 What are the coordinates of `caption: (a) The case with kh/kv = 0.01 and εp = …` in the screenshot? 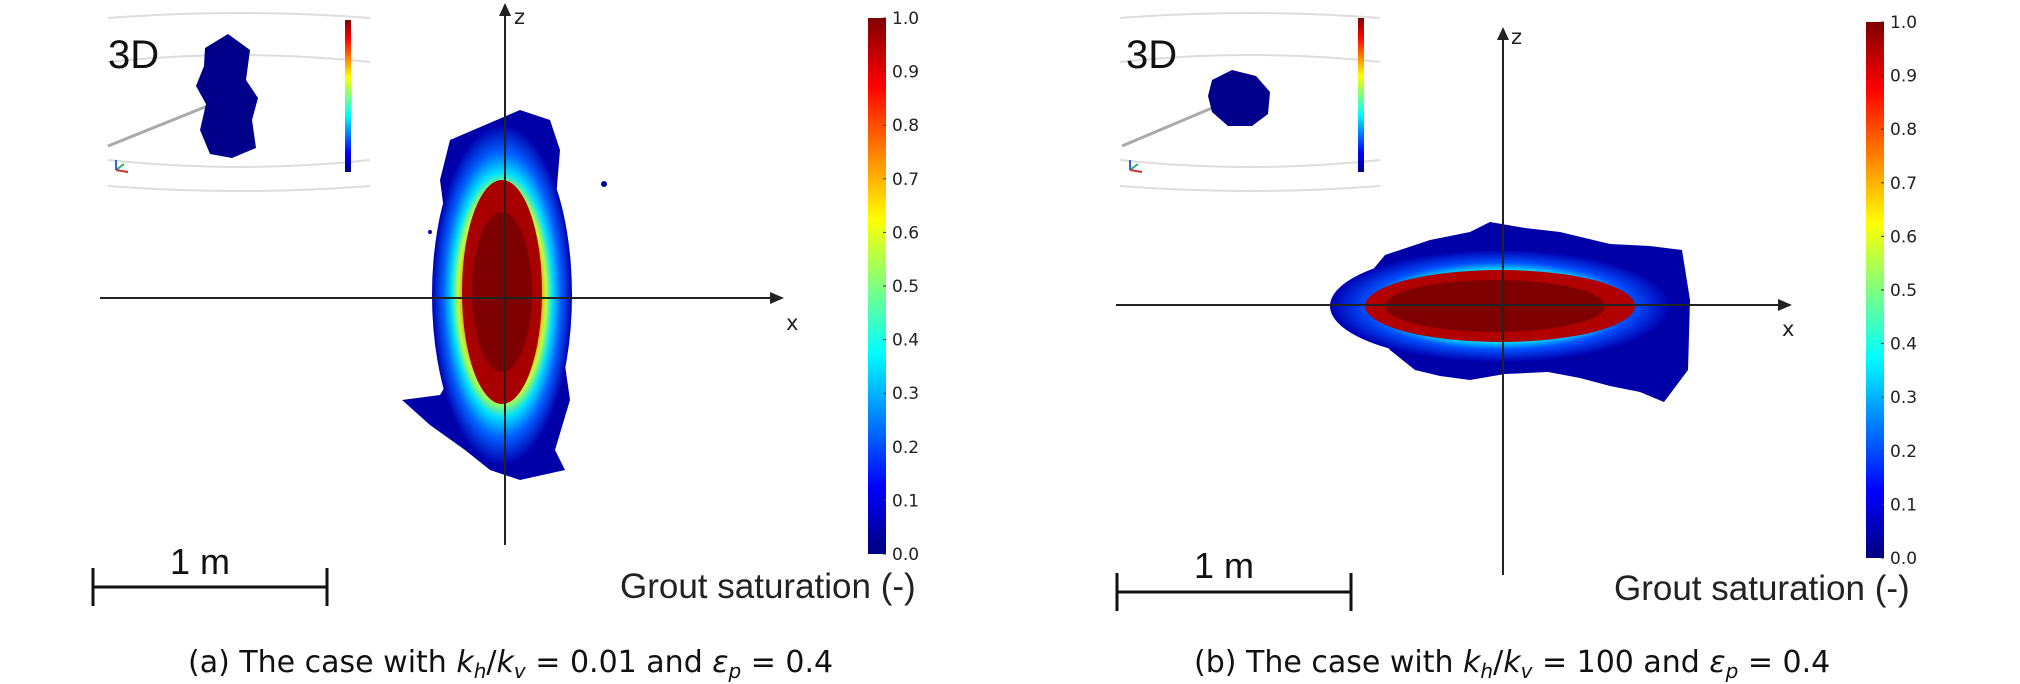 It's located at (510, 664).